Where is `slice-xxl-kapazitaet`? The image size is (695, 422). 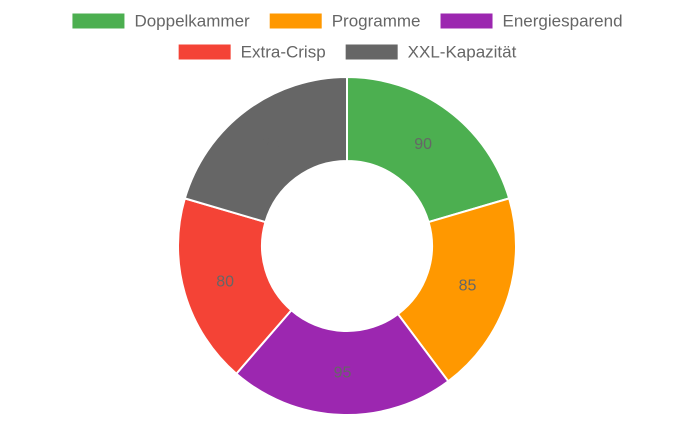 slice-xxl-kapazitaet is located at coordinates (265, 149).